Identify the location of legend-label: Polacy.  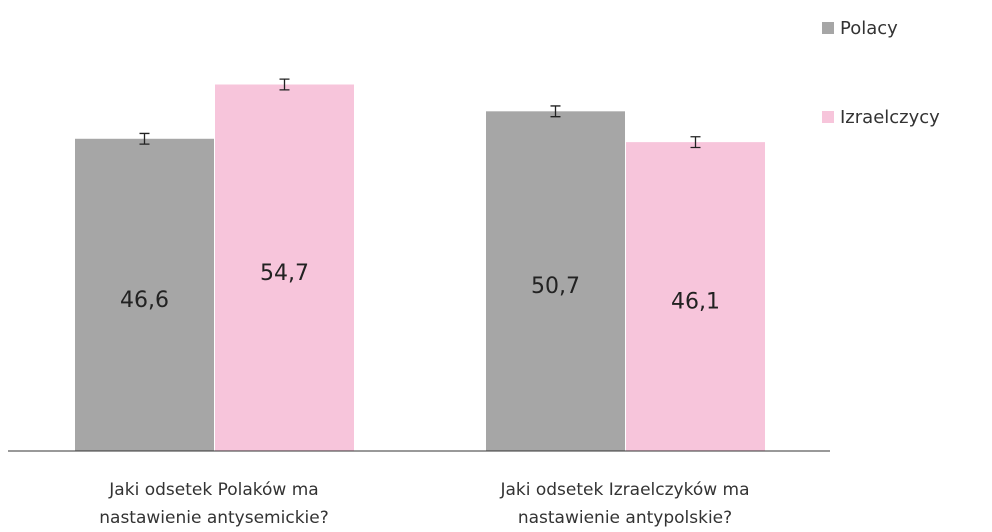
(869, 28).